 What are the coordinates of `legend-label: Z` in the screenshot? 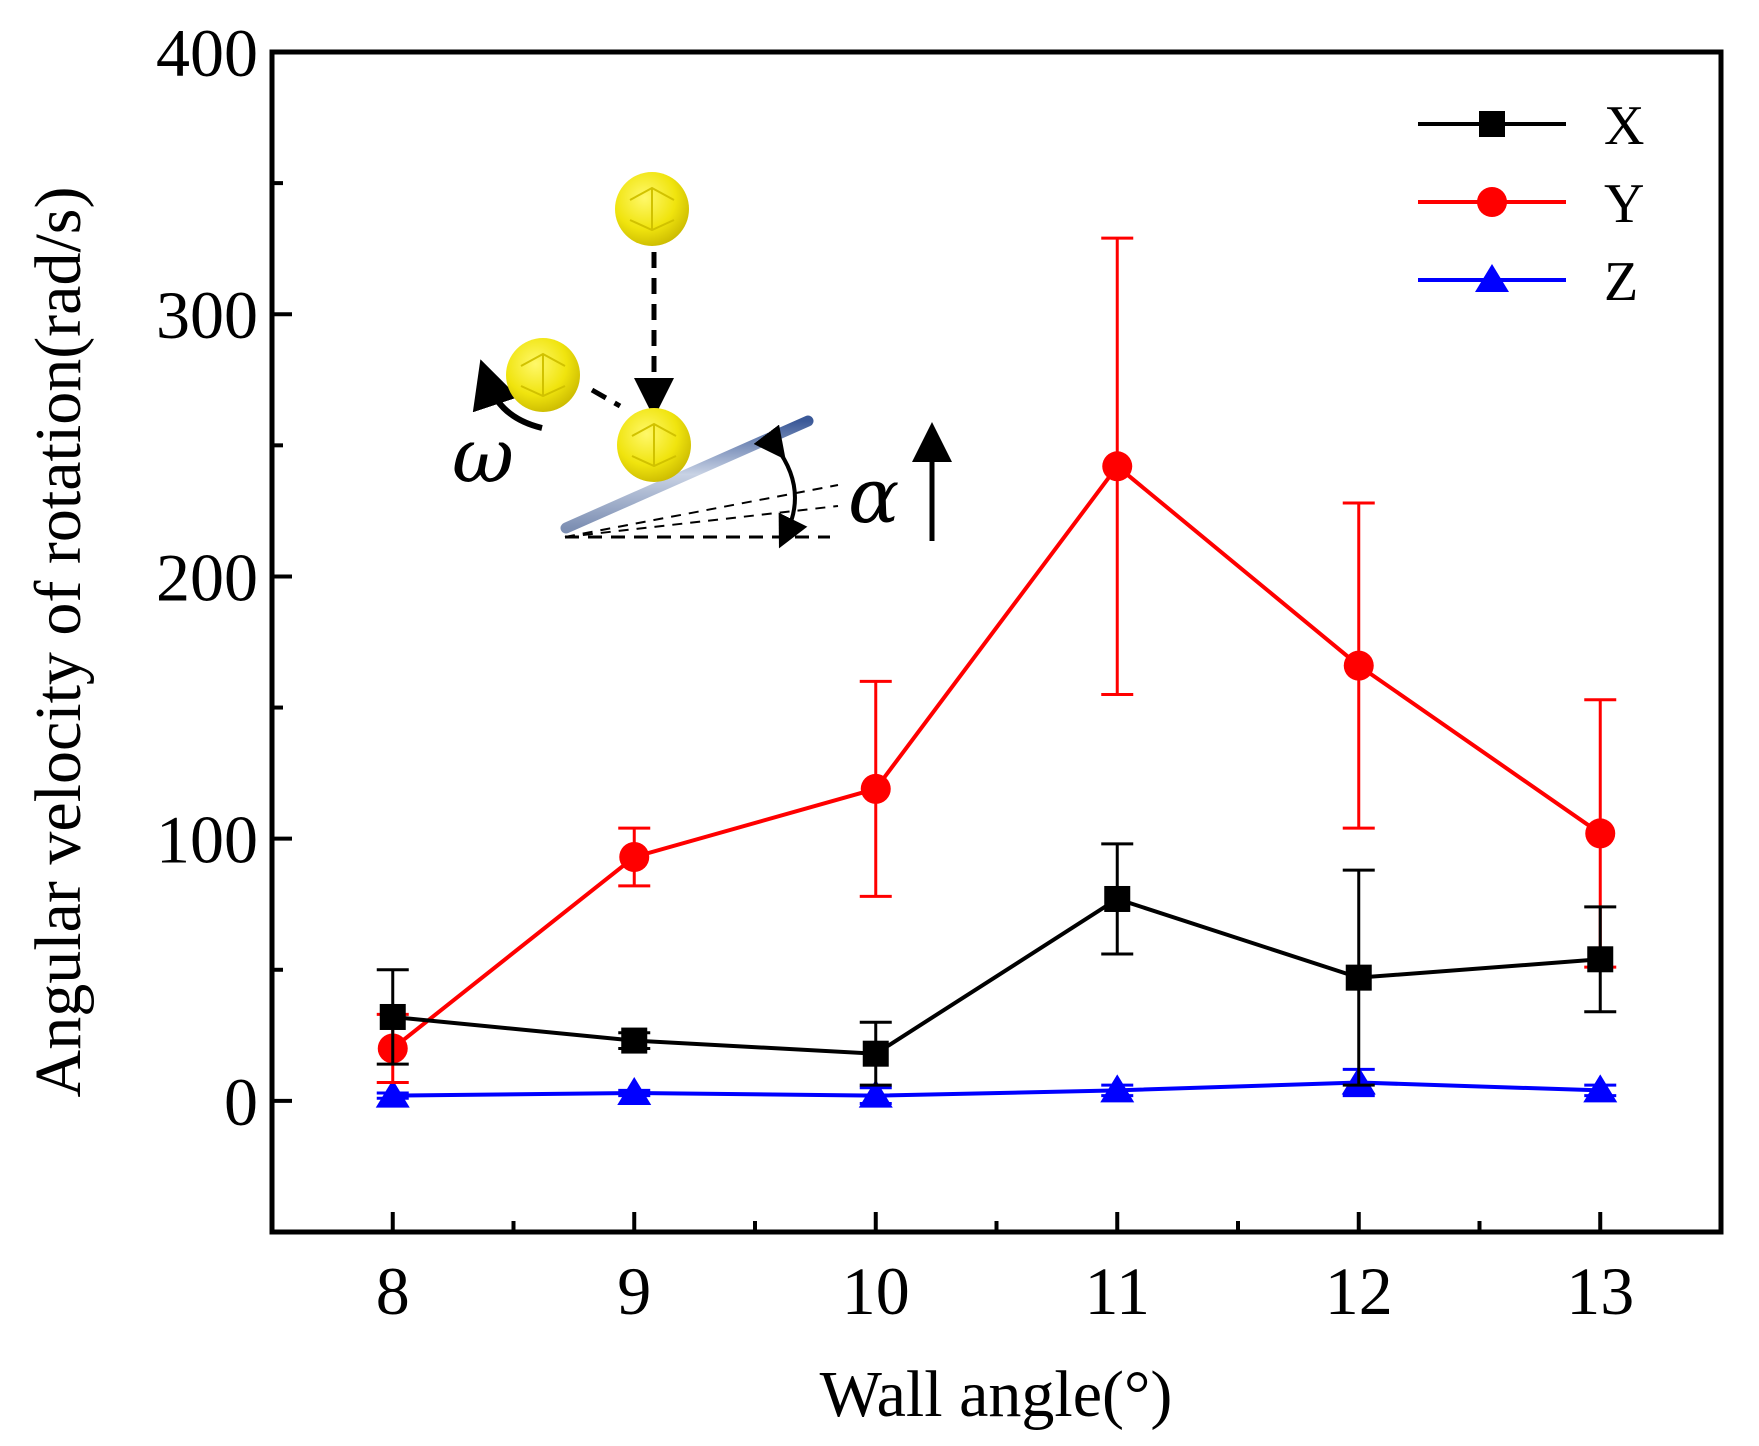 It's located at (1621, 282).